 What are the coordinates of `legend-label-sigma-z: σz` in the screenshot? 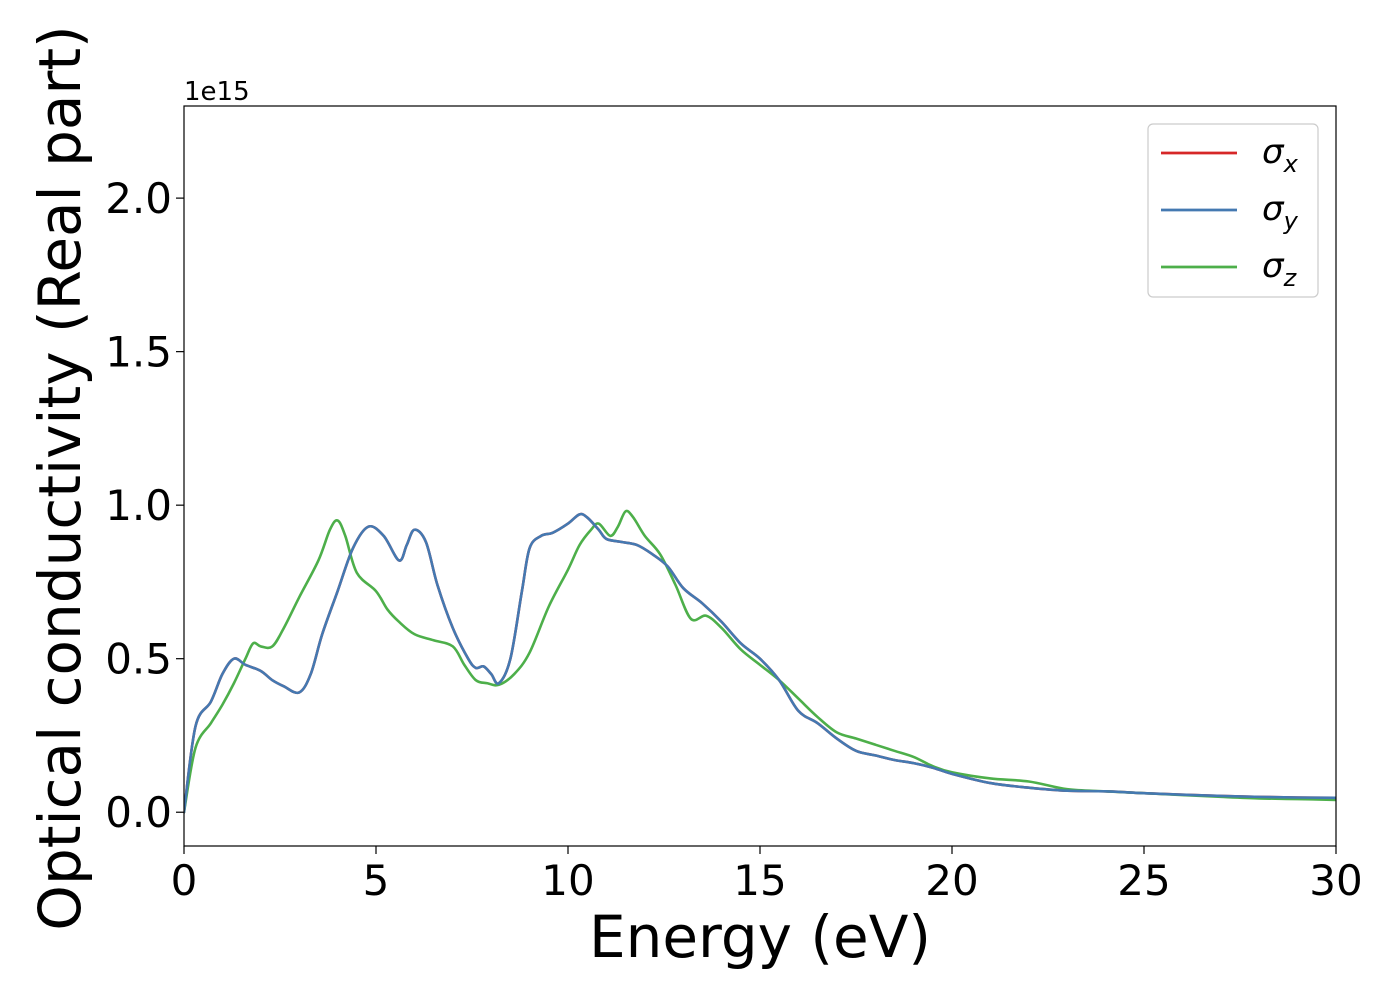 It's located at (1280, 269).